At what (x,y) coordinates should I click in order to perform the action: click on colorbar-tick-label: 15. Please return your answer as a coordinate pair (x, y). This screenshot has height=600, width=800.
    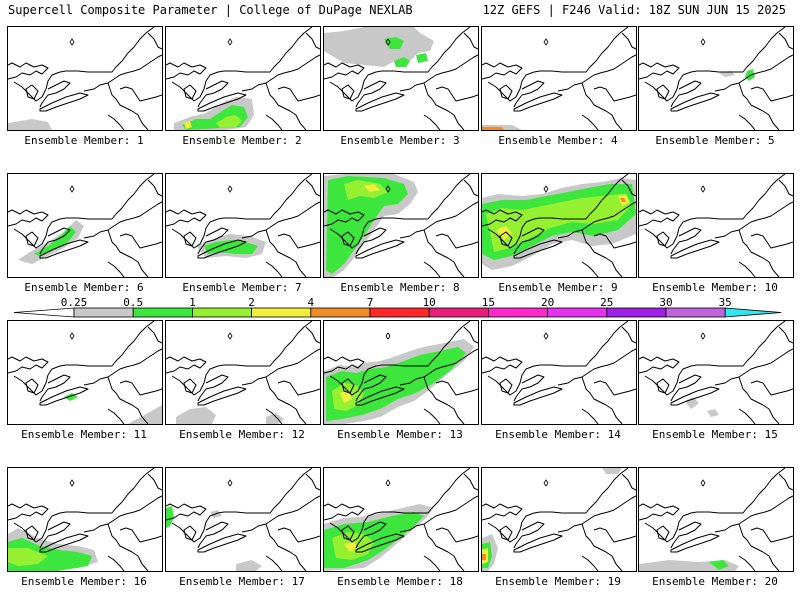
    Looking at the image, I should click on (488, 302).